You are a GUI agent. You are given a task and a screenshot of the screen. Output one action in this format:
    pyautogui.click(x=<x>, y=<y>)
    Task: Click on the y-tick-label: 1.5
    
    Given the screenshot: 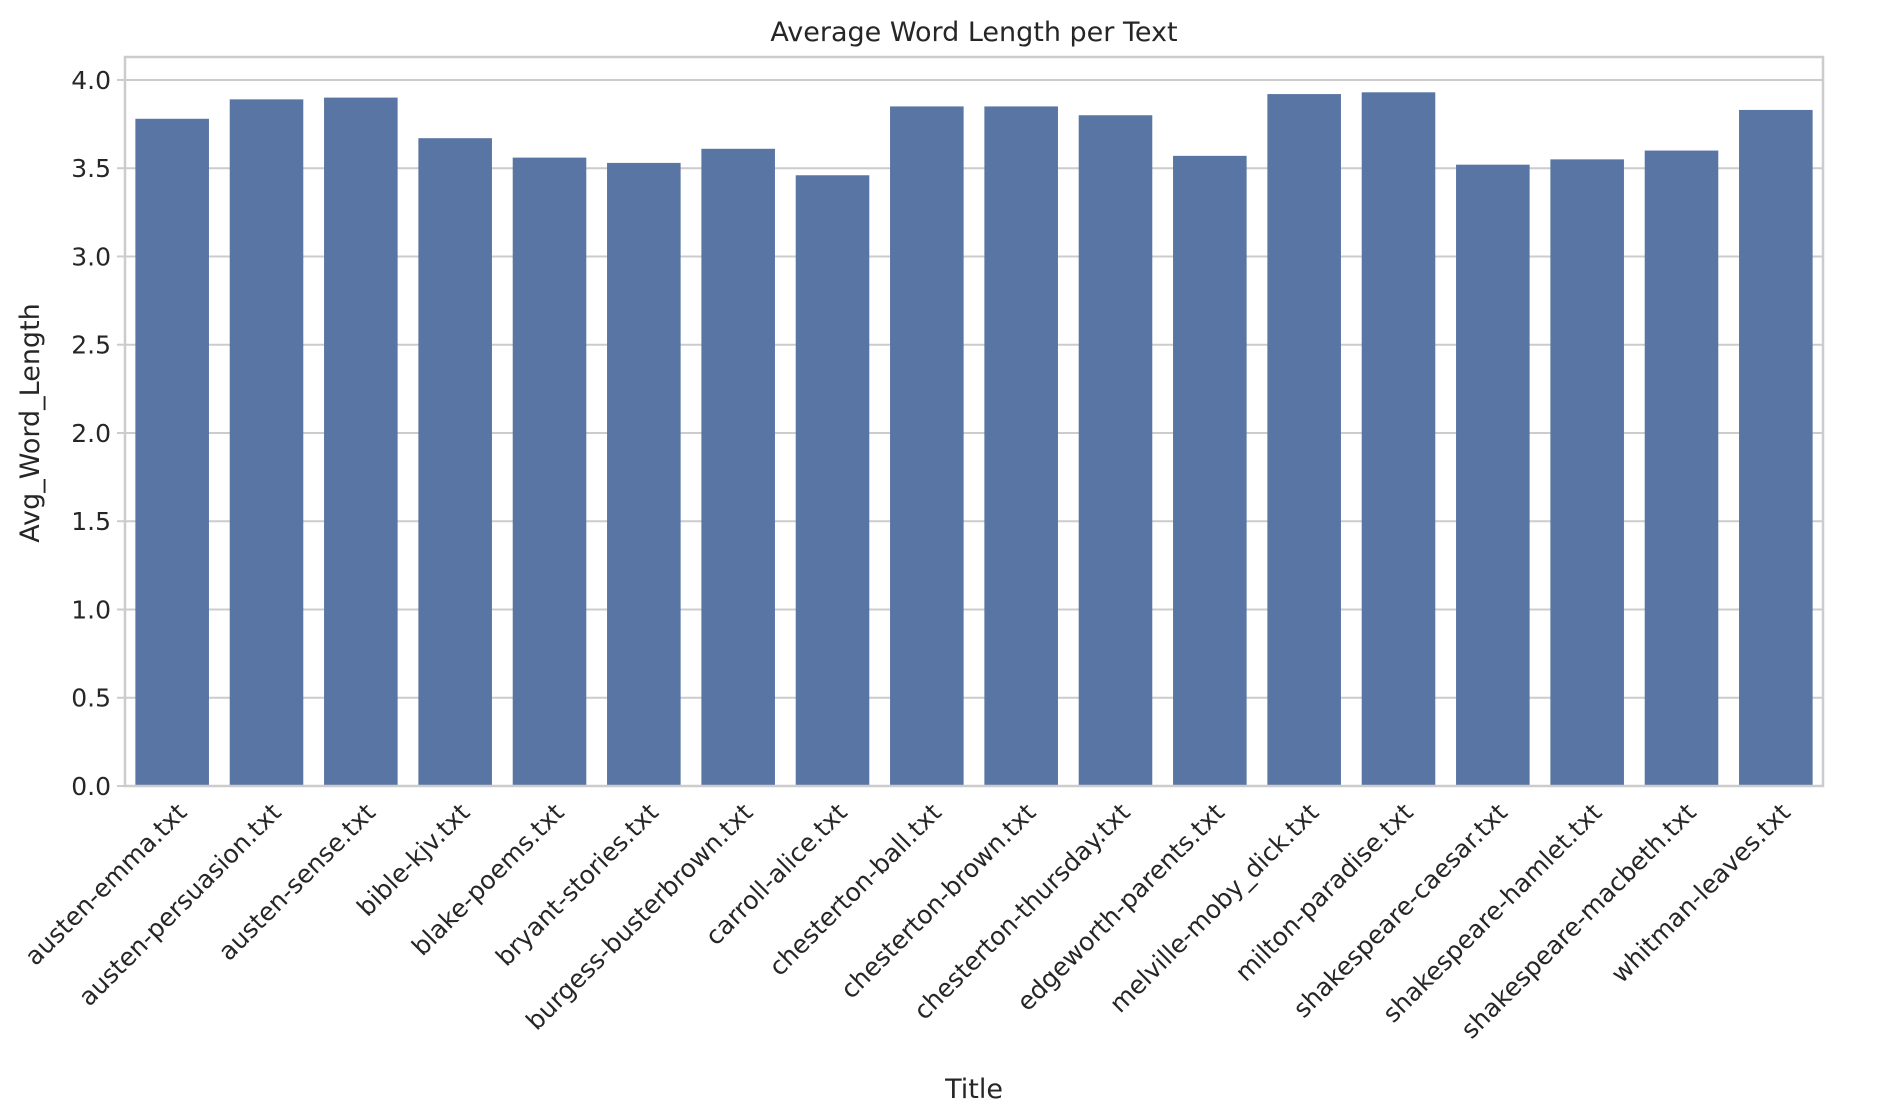 What is the action you would take?
    pyautogui.click(x=91, y=521)
    